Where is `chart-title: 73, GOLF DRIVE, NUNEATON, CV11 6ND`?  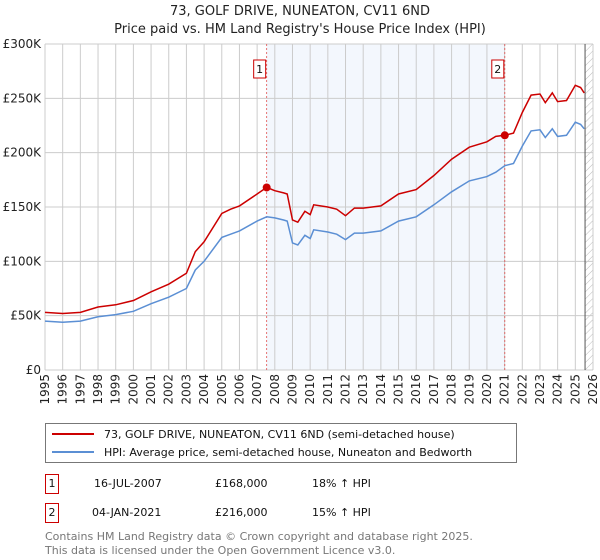
chart-title: 73, GOLF DRIVE, NUNEATON, CV11 6ND is located at coordinates (300, 11).